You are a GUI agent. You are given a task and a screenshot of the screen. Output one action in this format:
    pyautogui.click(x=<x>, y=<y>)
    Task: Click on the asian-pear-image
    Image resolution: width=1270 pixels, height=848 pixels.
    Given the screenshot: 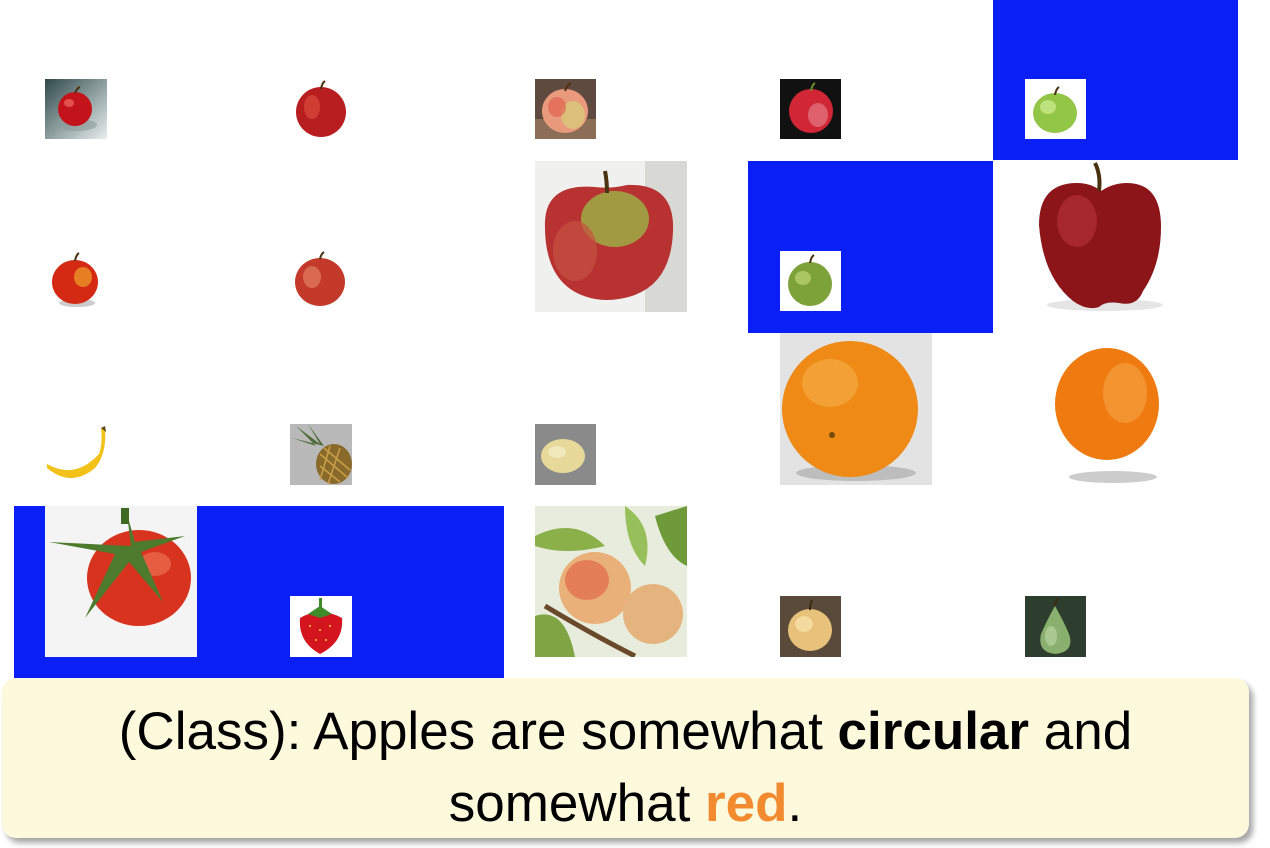 What is the action you would take?
    pyautogui.click(x=810, y=626)
    